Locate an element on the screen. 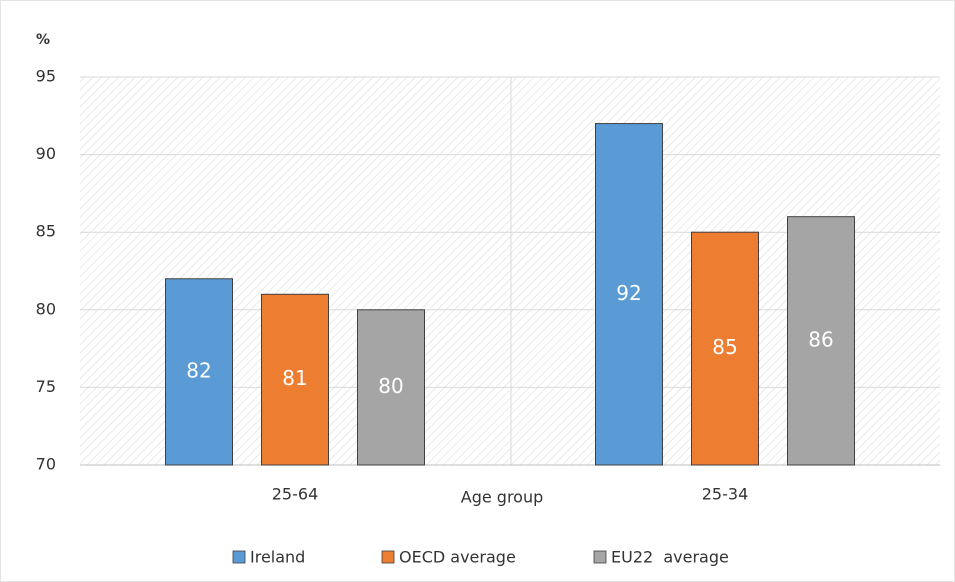 The width and height of the screenshot is (955, 582). y-tick-label: 70 is located at coordinates (46, 464).